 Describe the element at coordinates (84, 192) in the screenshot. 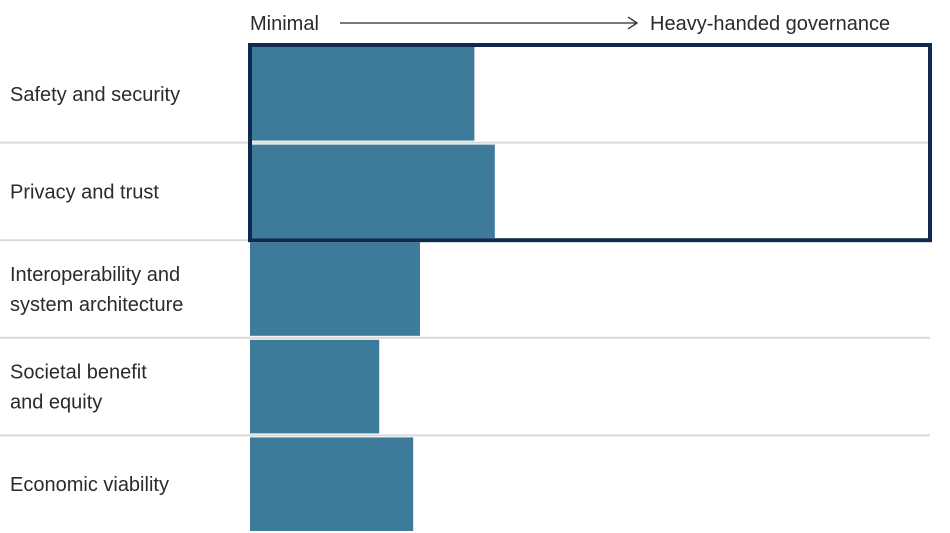

I see `category-label: Privacy and trust` at that location.